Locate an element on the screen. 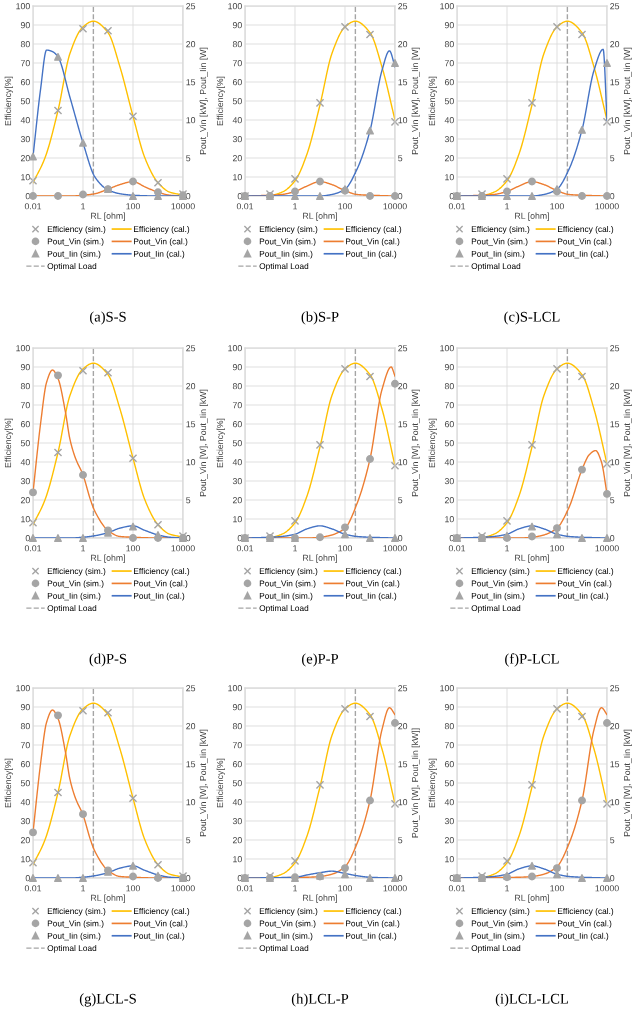 The image size is (636, 1032). y2-axis-title: Pout_Vin [W], Pout_Iin [kW] is located at coordinates (415, 443).